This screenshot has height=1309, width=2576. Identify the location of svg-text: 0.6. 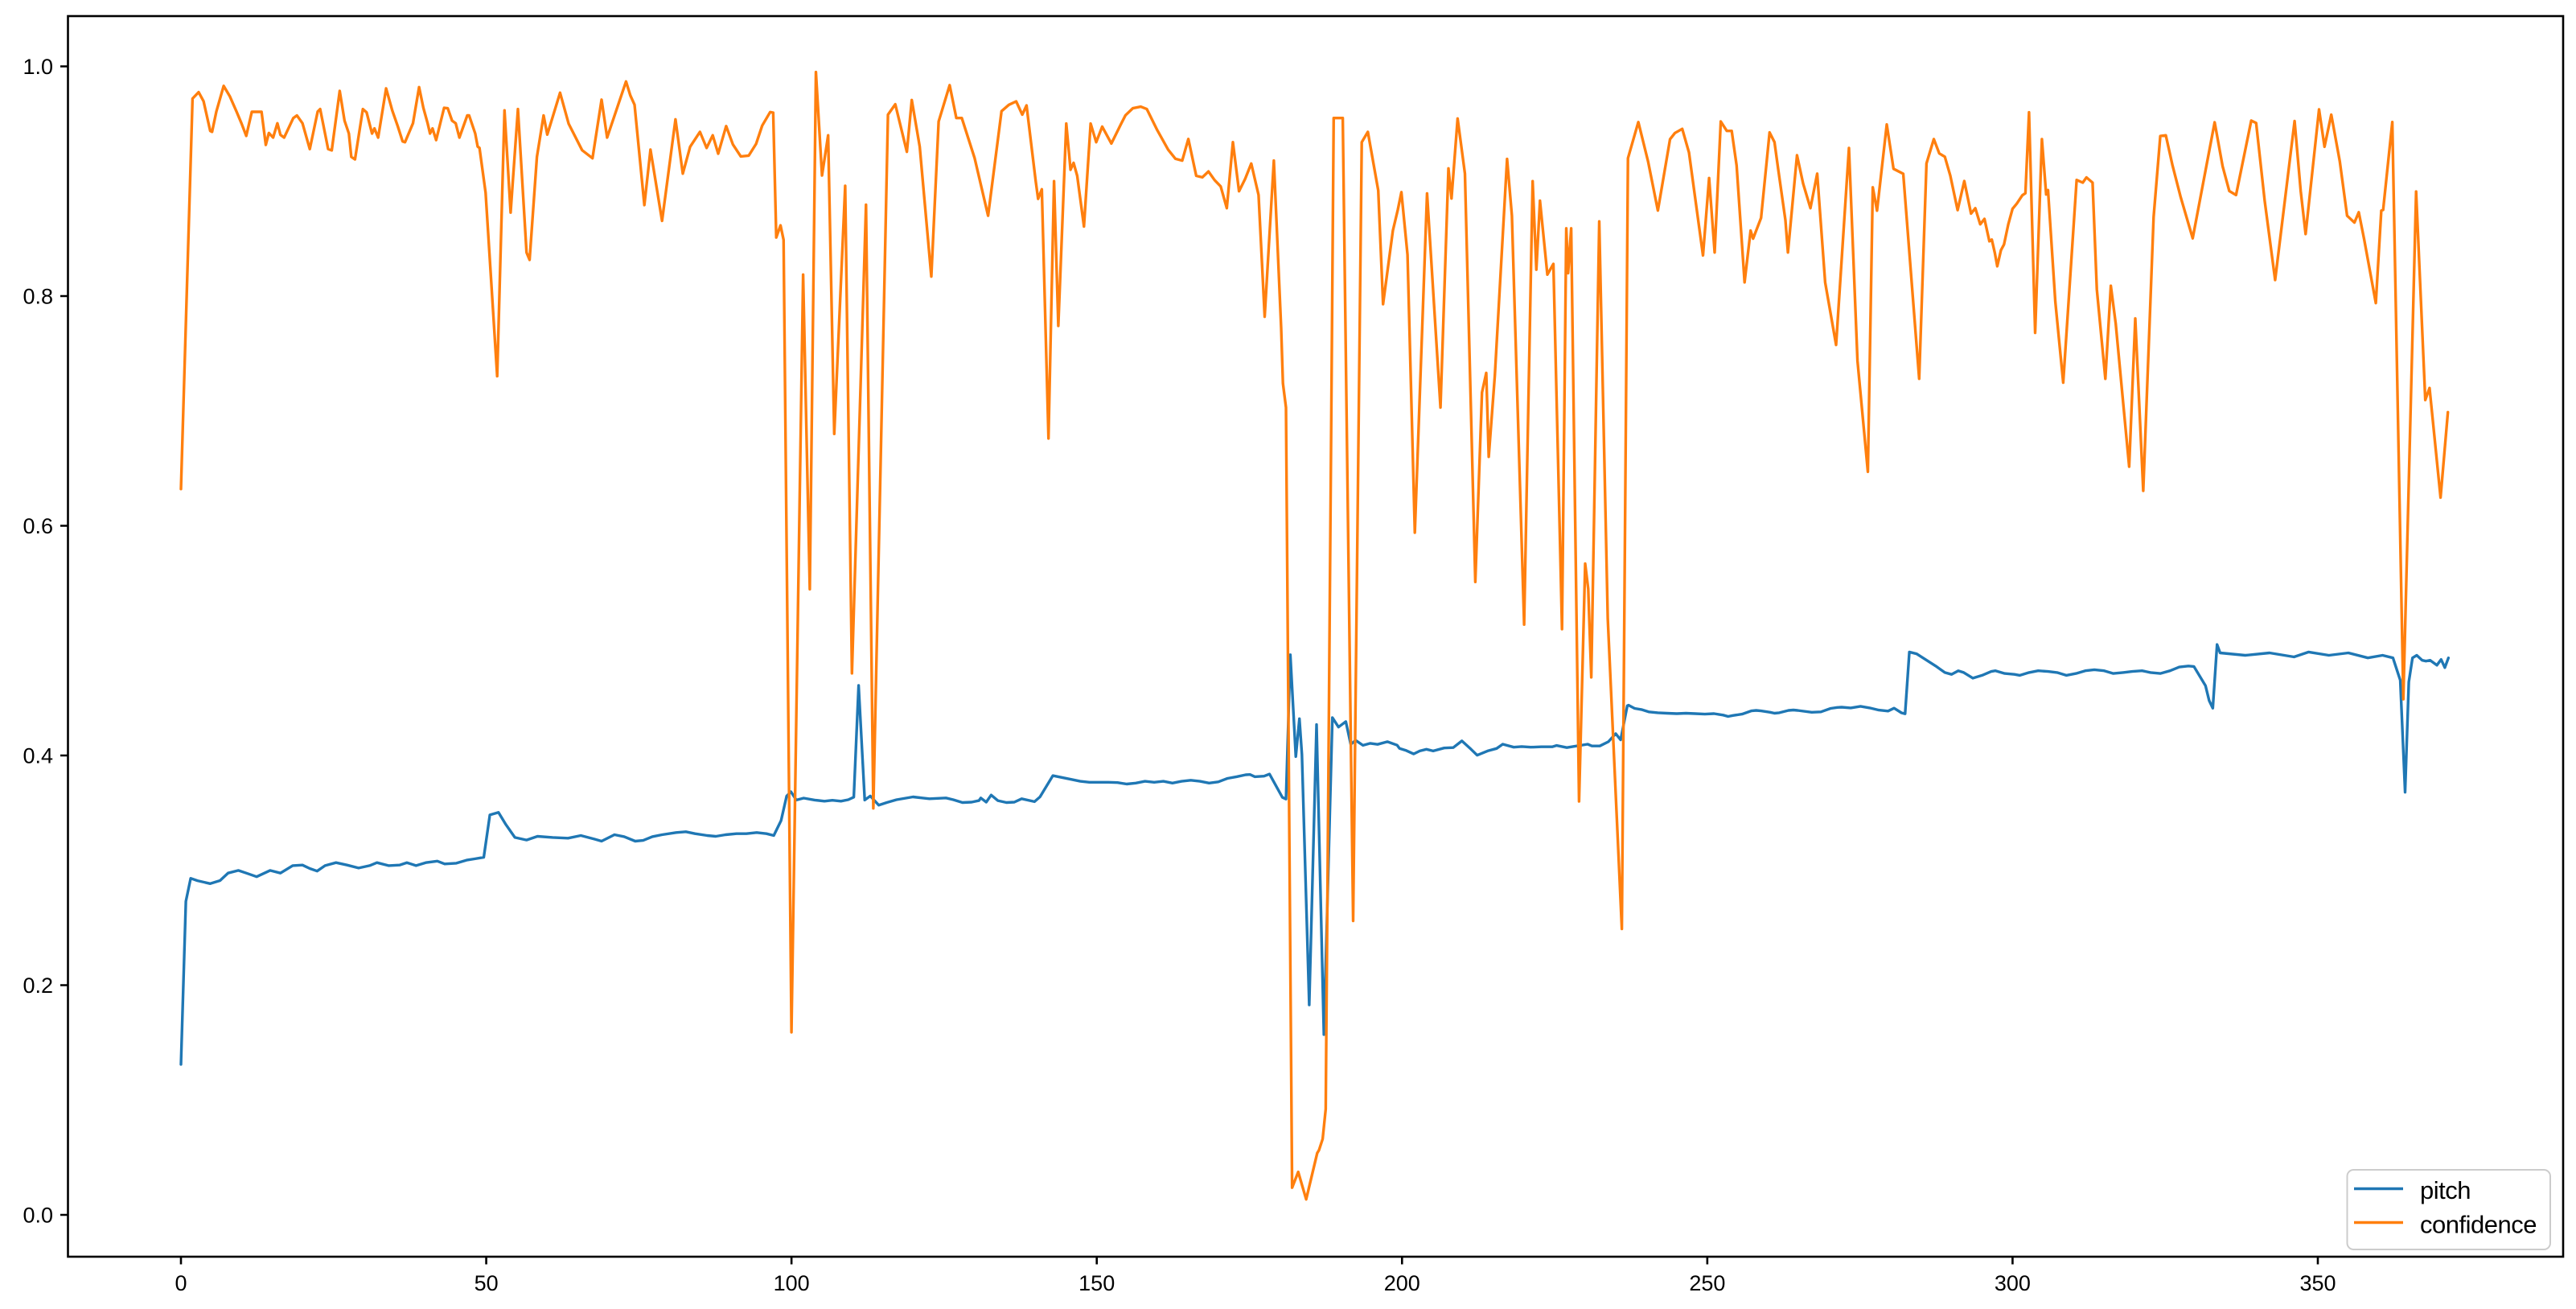
(38, 526).